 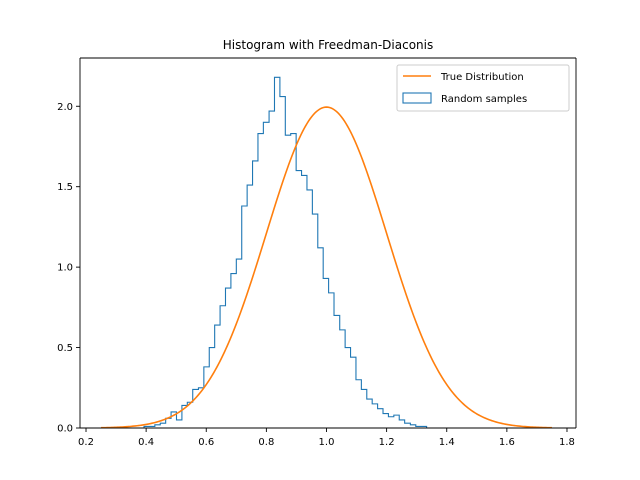 What do you see at coordinates (507, 442) in the screenshot?
I see `x-tick-label: 1.6` at bounding box center [507, 442].